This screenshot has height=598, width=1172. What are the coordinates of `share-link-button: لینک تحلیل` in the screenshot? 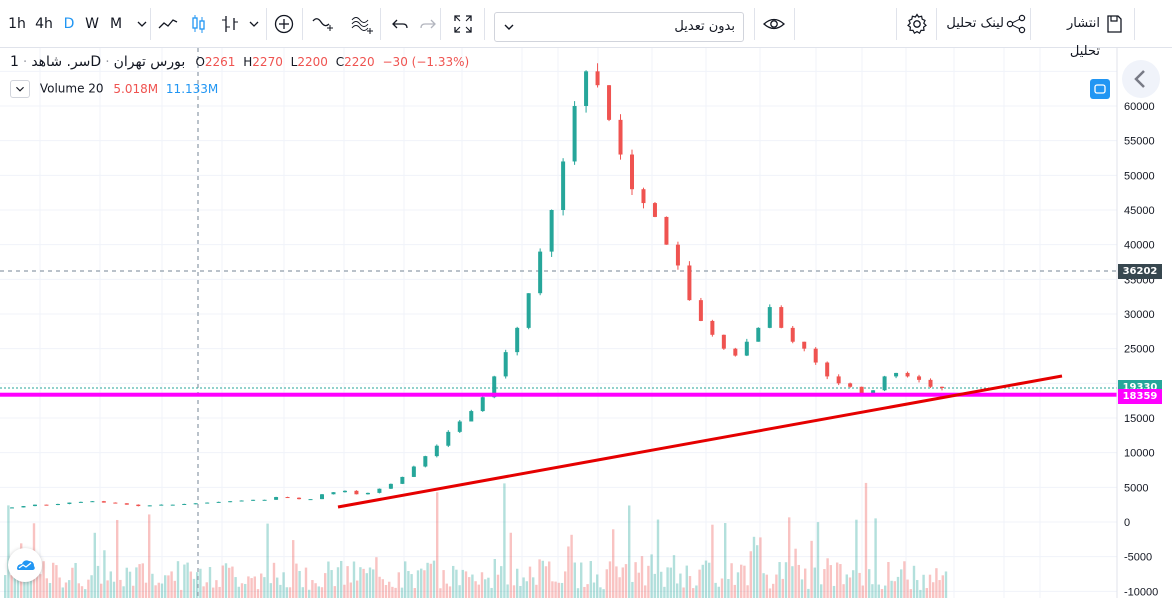 It's located at (974, 24).